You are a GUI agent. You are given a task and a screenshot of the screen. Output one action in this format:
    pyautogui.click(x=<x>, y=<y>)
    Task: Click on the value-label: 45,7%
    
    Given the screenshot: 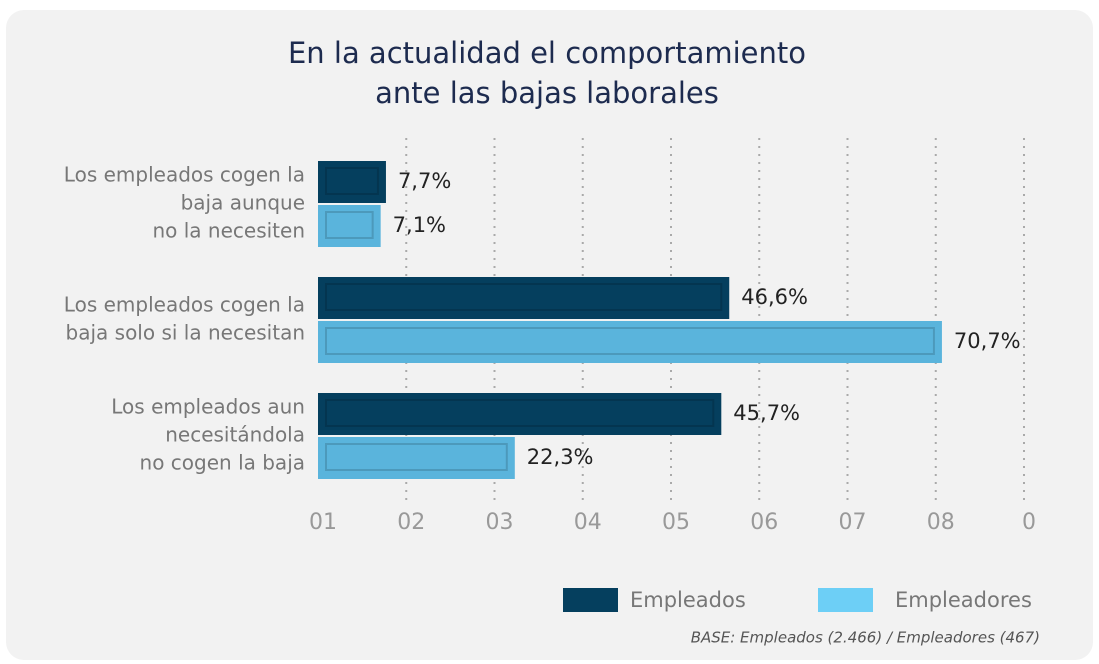 What is the action you would take?
    pyautogui.click(x=766, y=413)
    